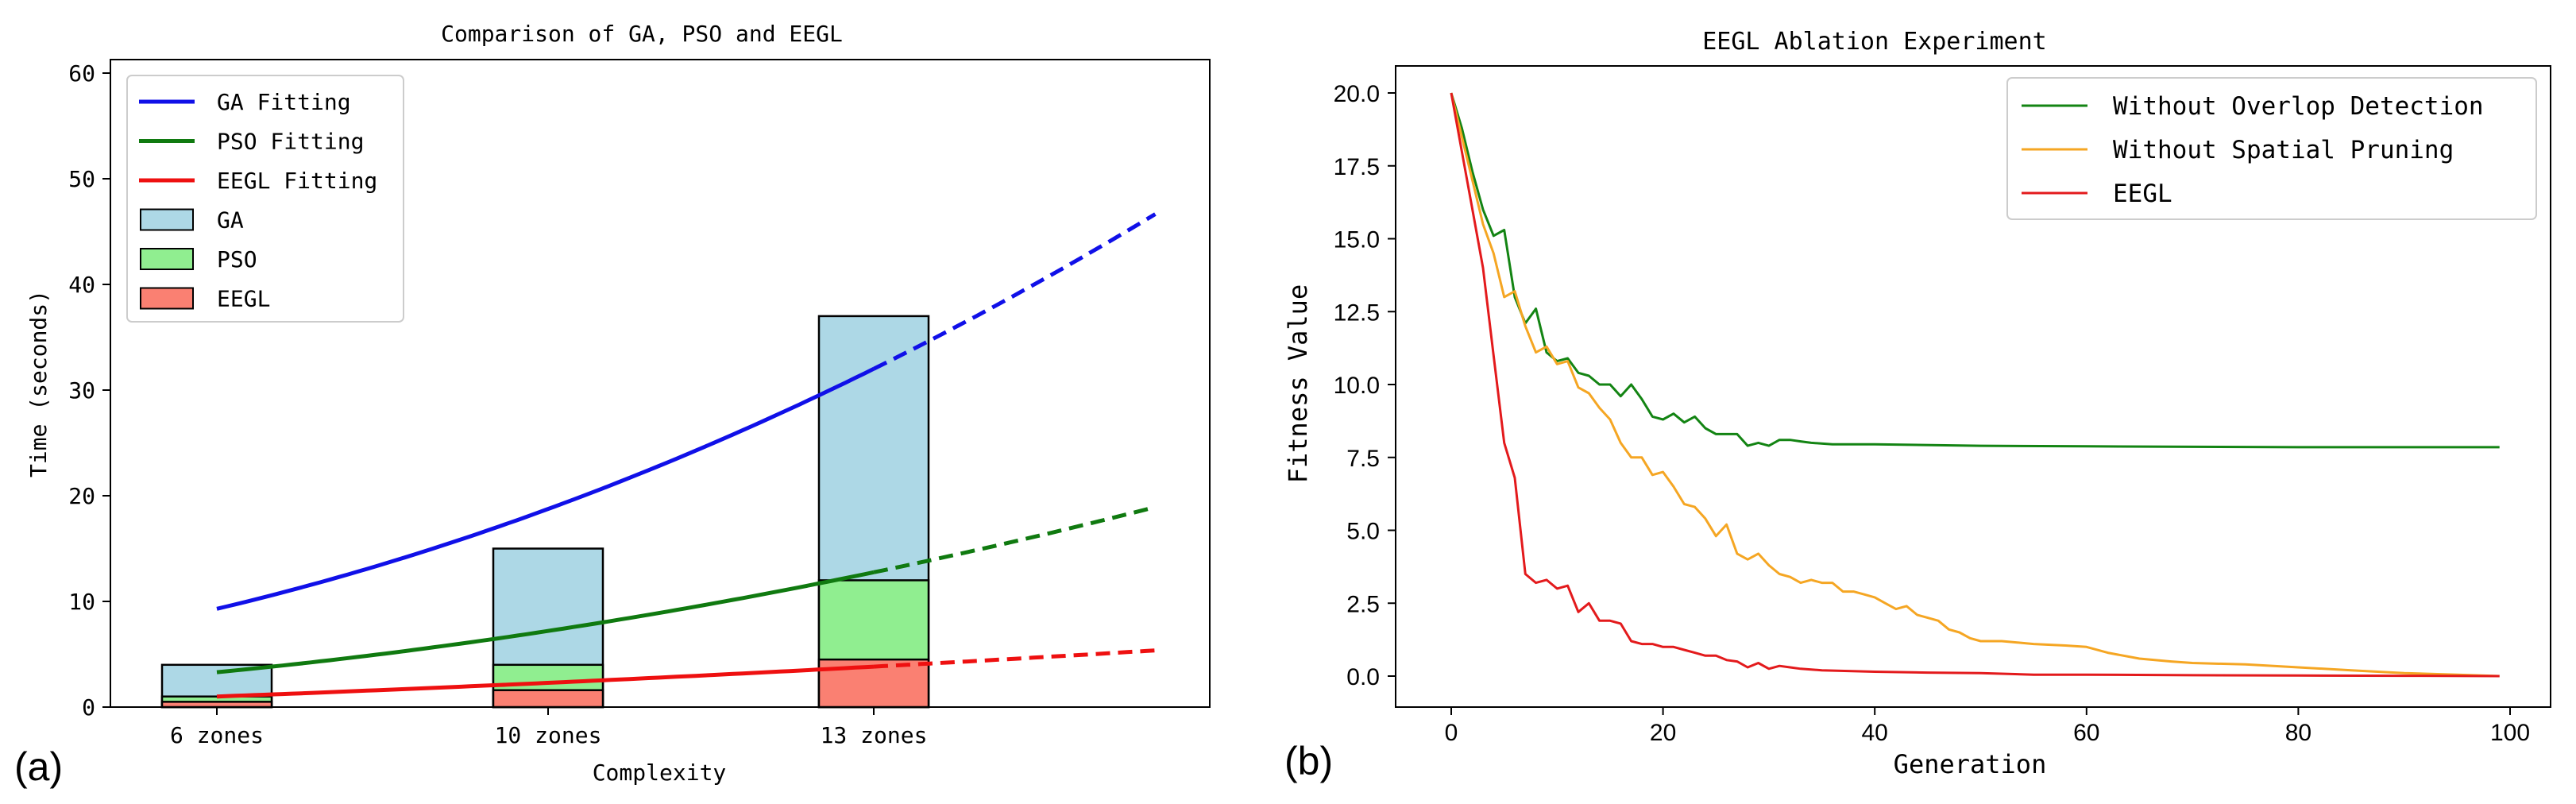 This screenshot has width=2576, height=804. Describe the element at coordinates (1357, 313) in the screenshot. I see `y-tick-label: 12.5` at that location.